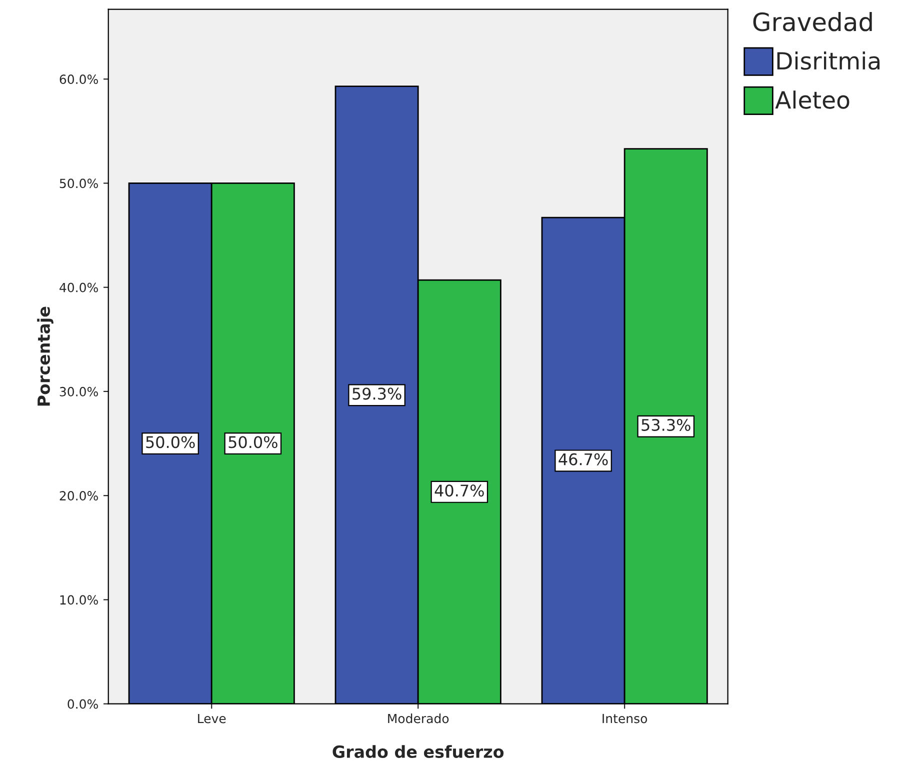  Describe the element at coordinates (666, 424) in the screenshot. I see `data-label: 53.3%` at that location.